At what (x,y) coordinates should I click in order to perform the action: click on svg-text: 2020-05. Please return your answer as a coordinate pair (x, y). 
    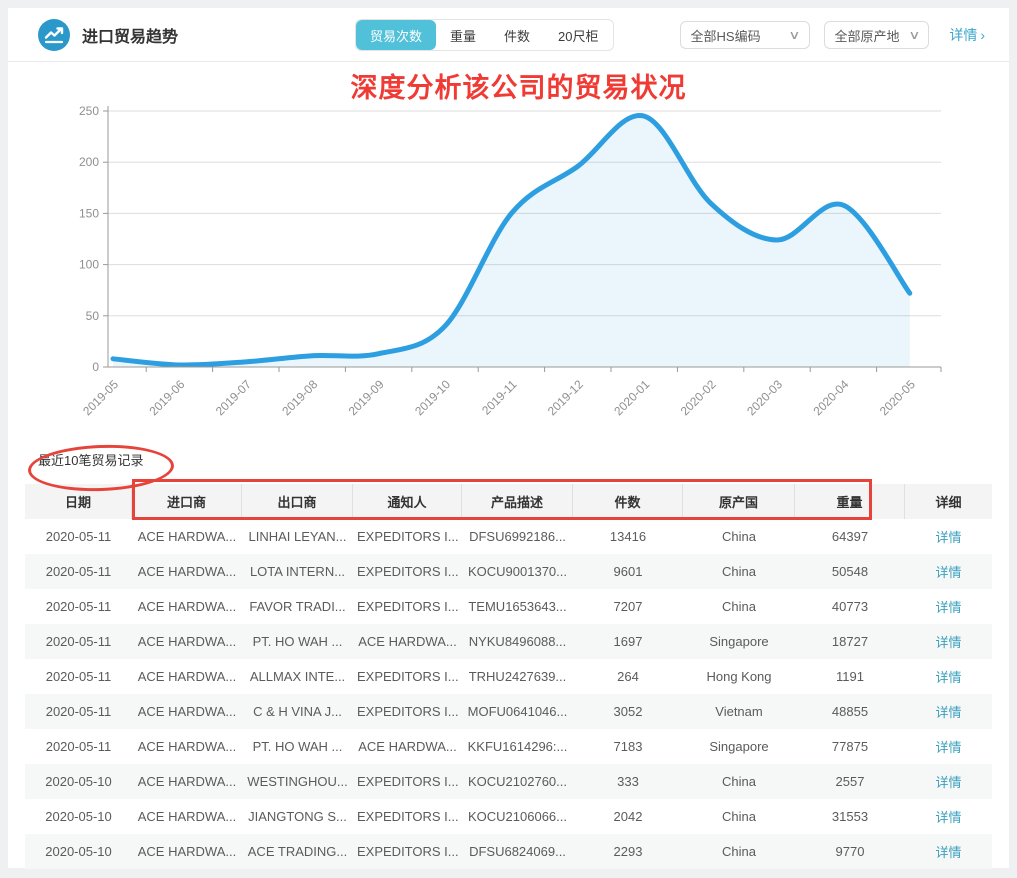
    Looking at the image, I should click on (897, 397).